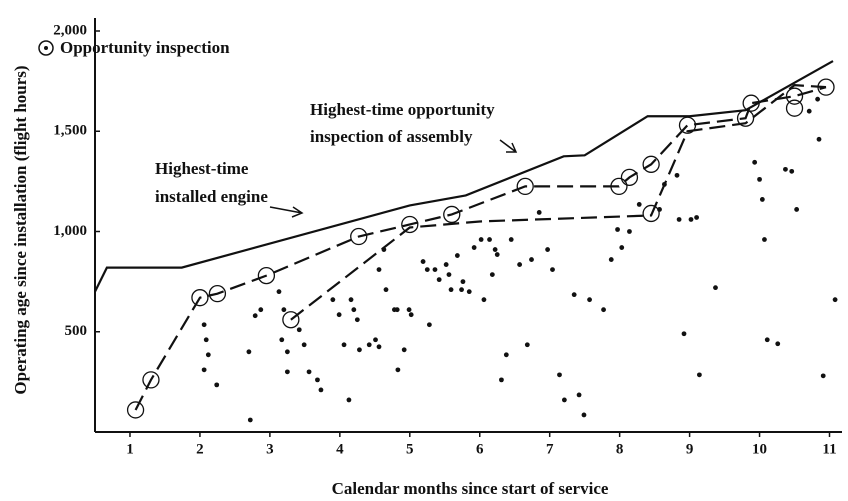  Describe the element at coordinates (829, 449) in the screenshot. I see `x-tick-label: 11` at that location.